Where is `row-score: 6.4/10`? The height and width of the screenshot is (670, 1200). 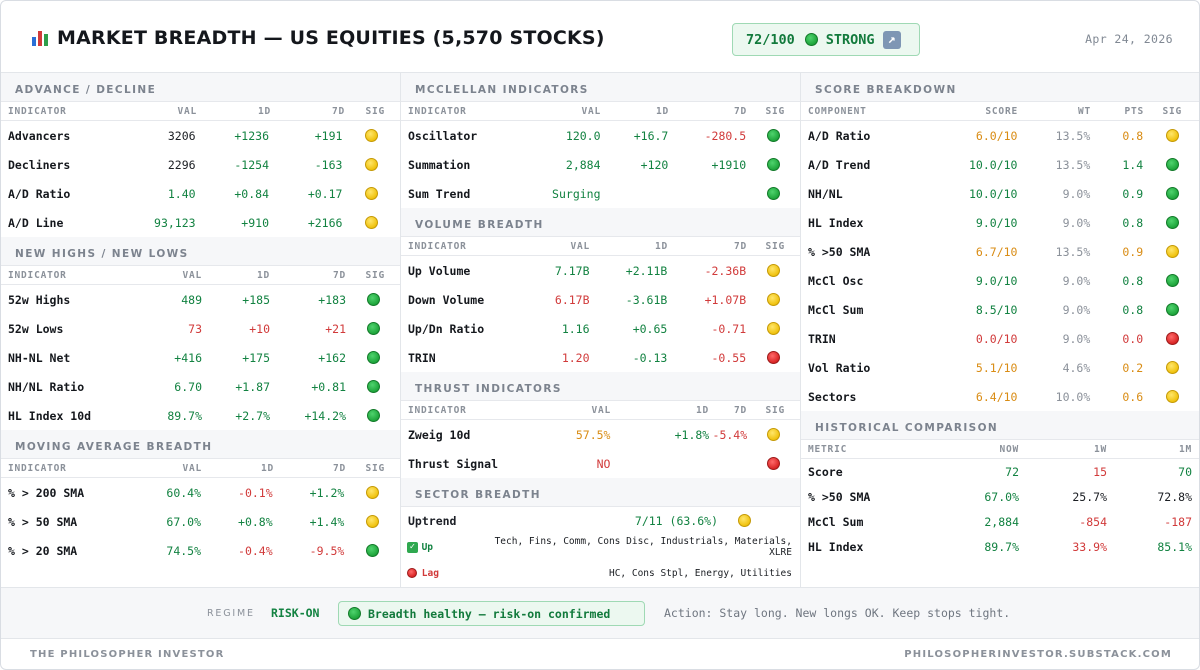 row-score: 6.4/10 is located at coordinates (996, 396).